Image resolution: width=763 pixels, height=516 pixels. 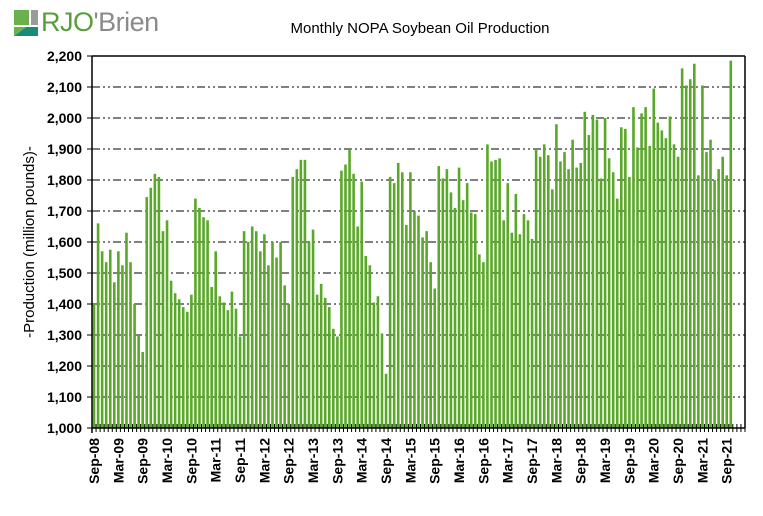 I want to click on y-tick-label: 1,500, so click(x=64, y=273).